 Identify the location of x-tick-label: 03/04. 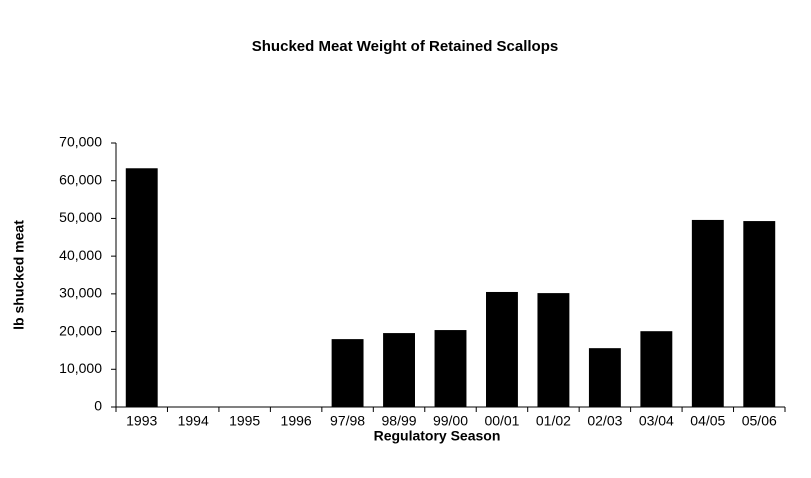
(656, 421).